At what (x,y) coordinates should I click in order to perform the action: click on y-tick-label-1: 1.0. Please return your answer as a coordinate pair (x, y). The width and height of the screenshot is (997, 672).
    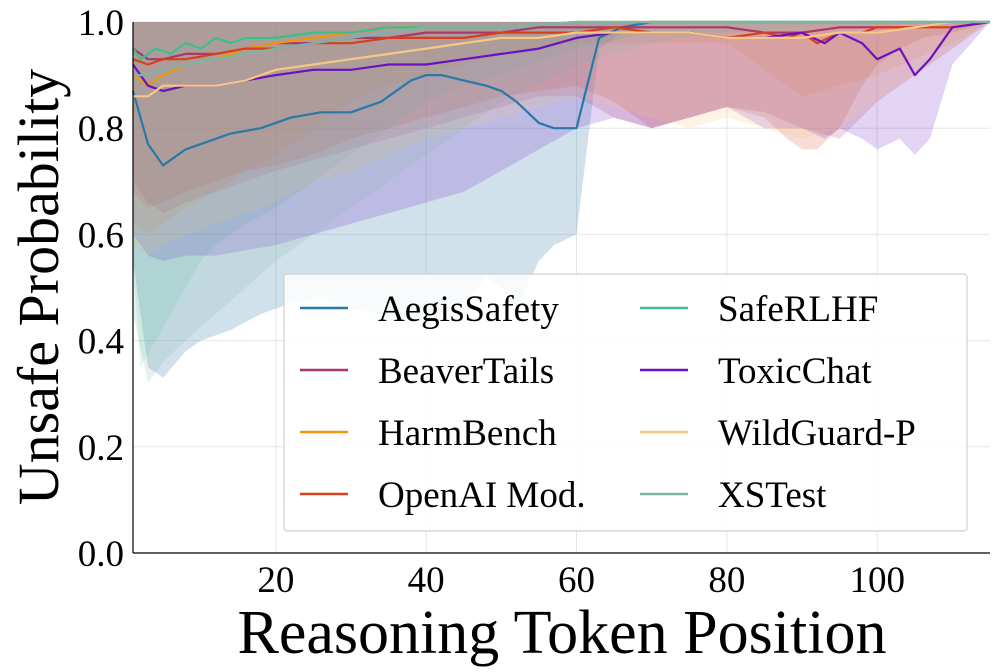
    Looking at the image, I should click on (101, 23).